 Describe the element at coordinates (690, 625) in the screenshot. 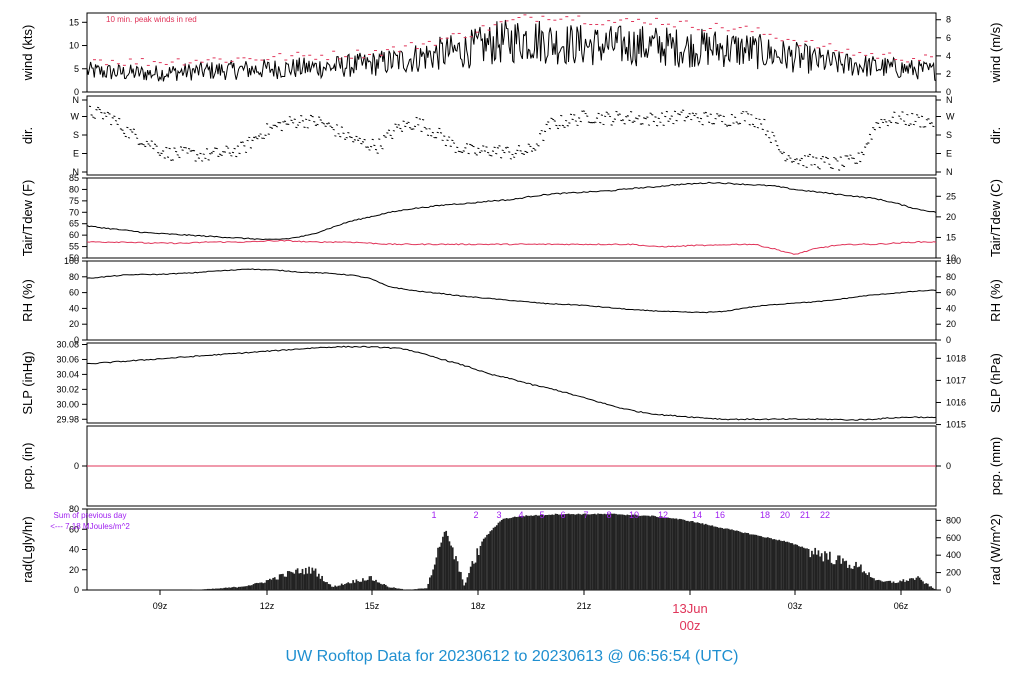

I see `time-tick-label-midnight: 00z` at that location.